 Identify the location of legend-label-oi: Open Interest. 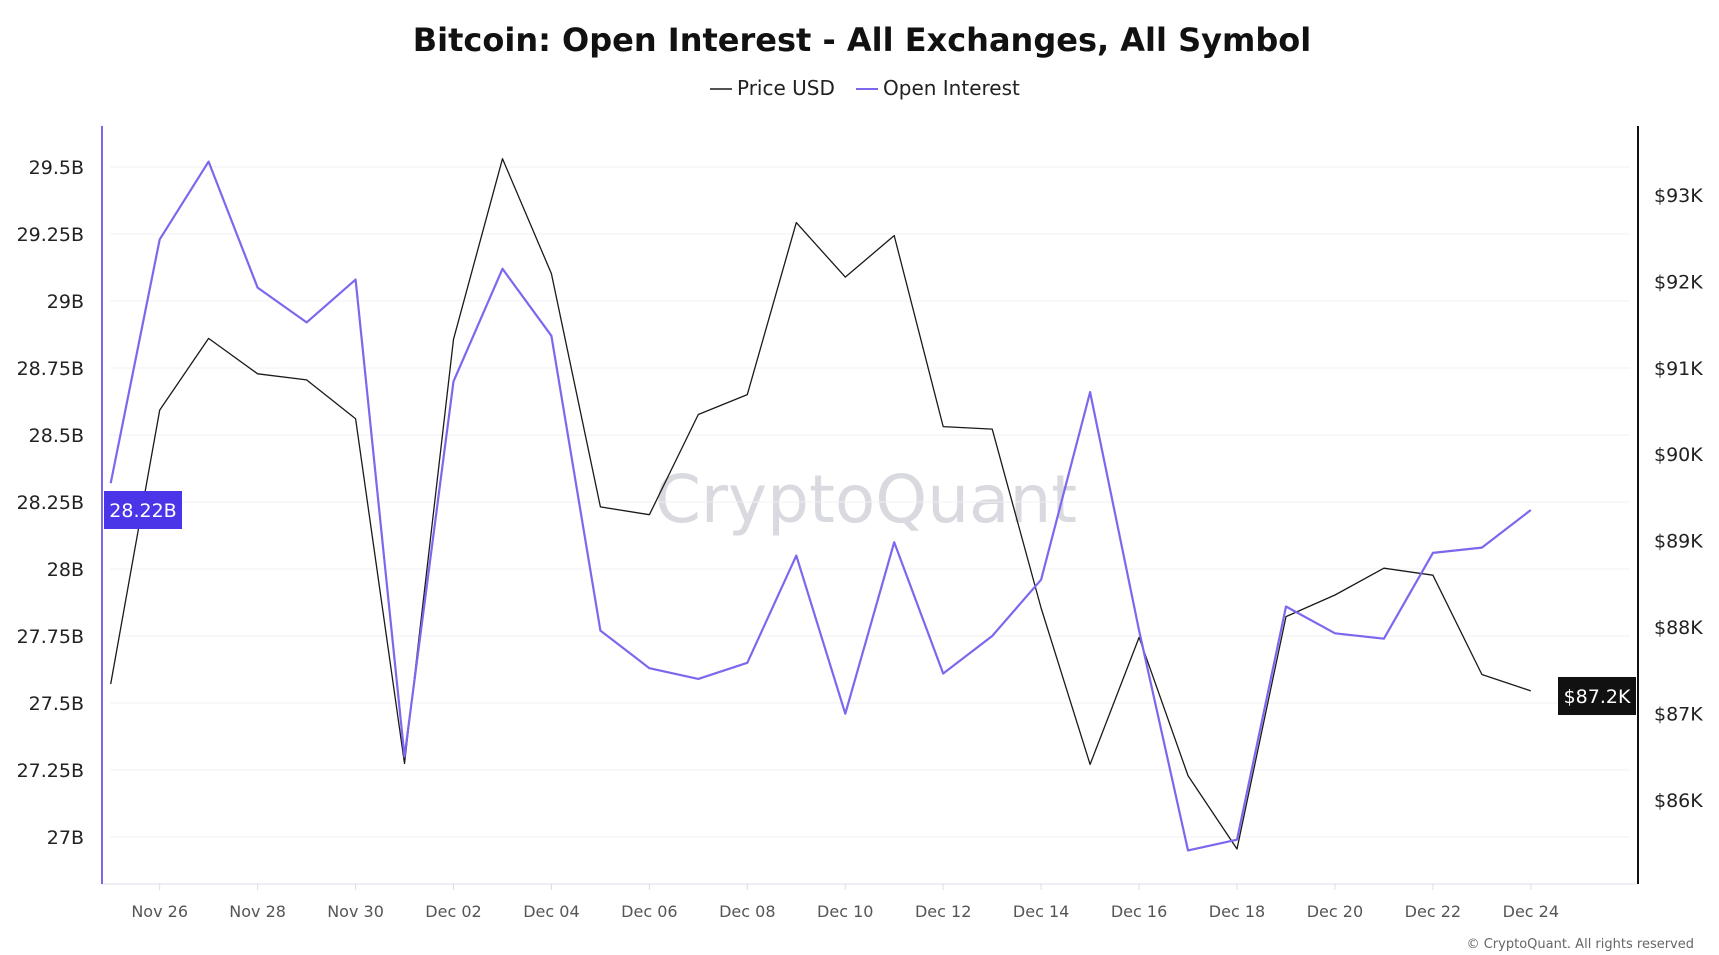
(951, 88).